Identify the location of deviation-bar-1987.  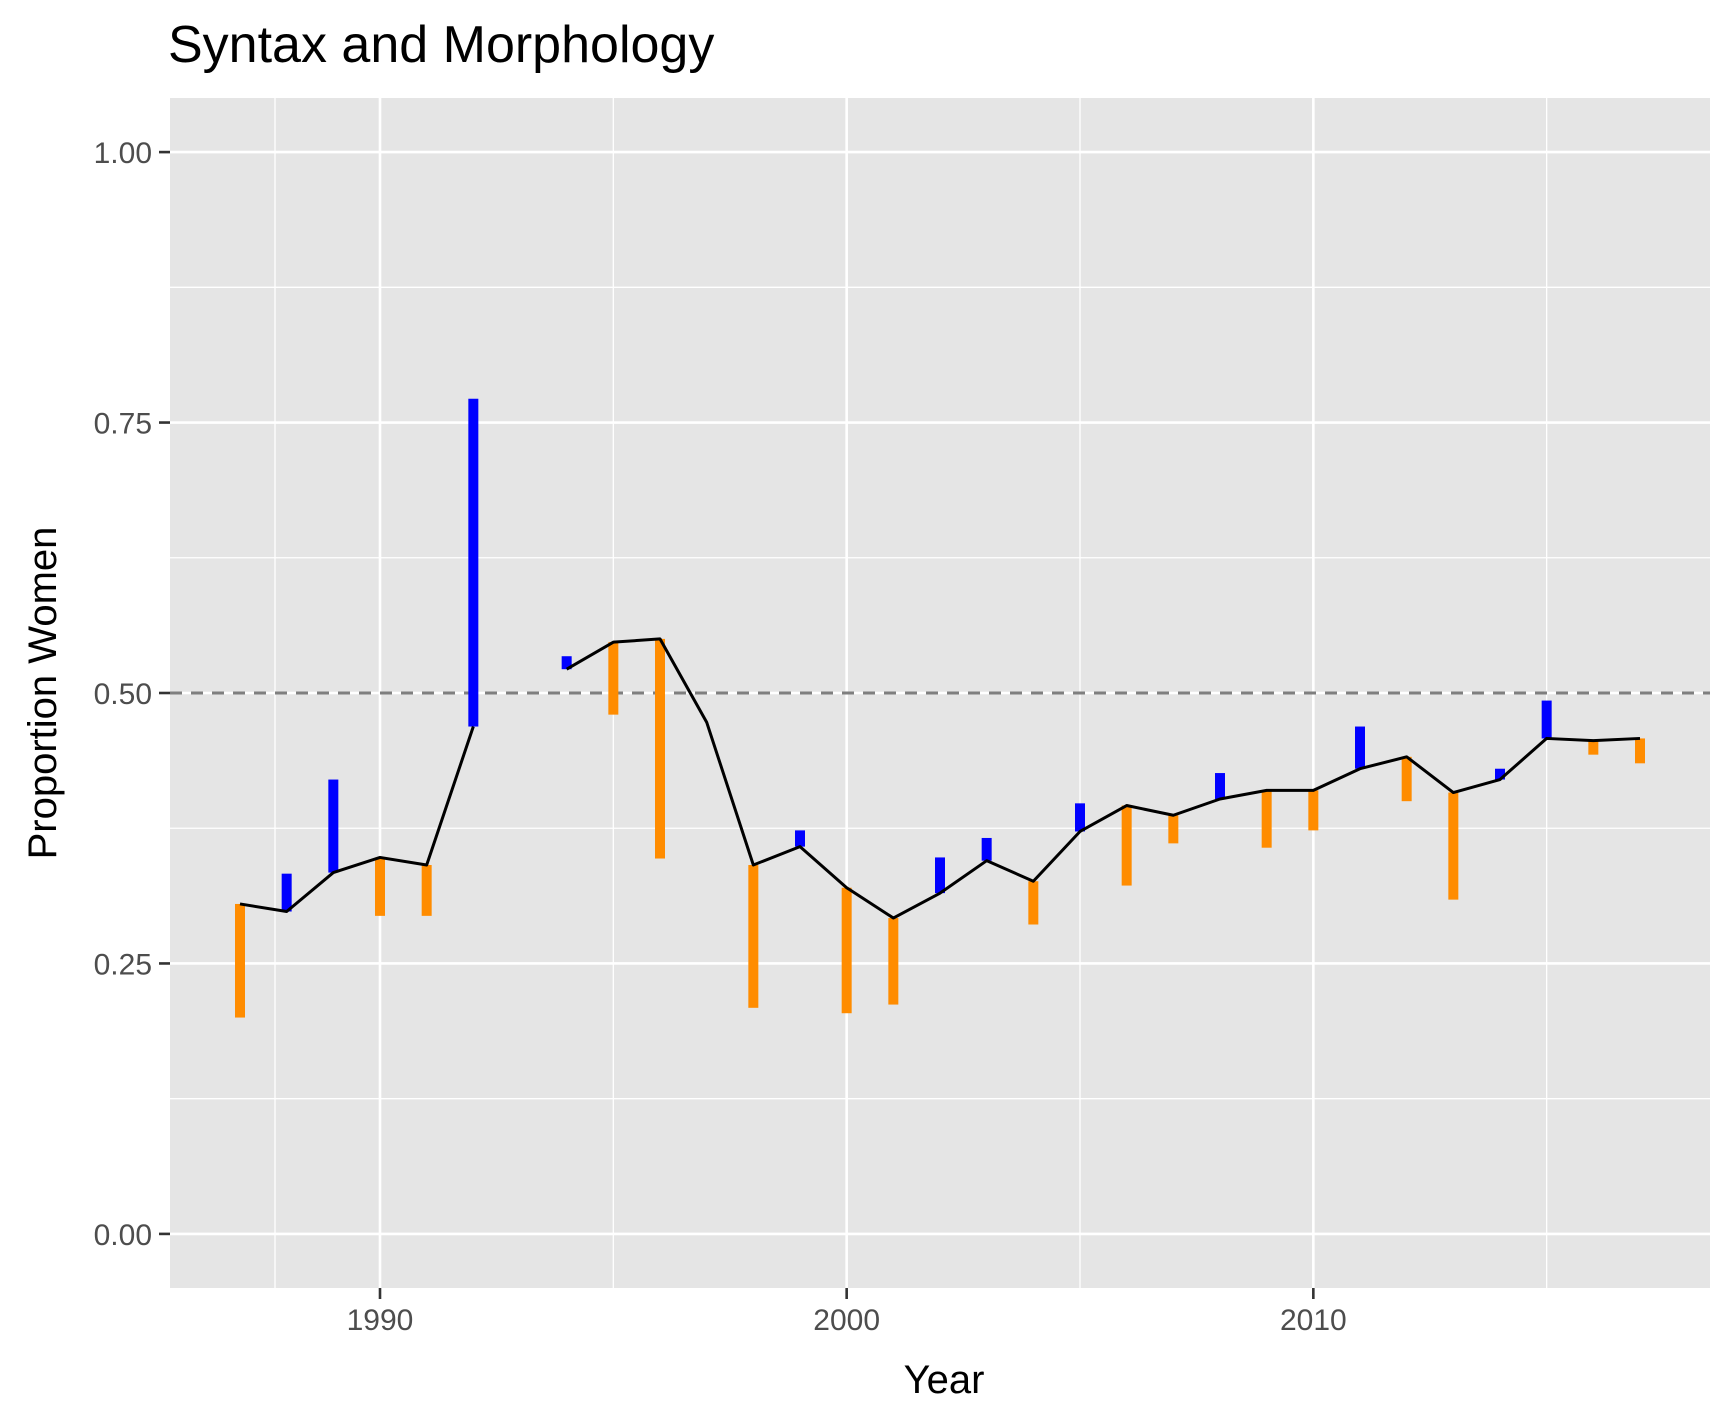
(240, 960).